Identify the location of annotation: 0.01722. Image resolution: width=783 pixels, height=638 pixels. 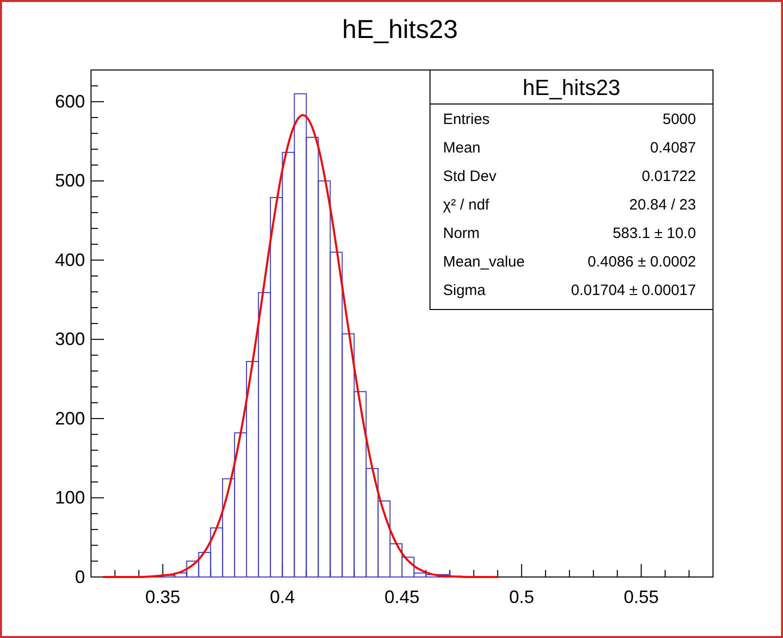
(669, 176).